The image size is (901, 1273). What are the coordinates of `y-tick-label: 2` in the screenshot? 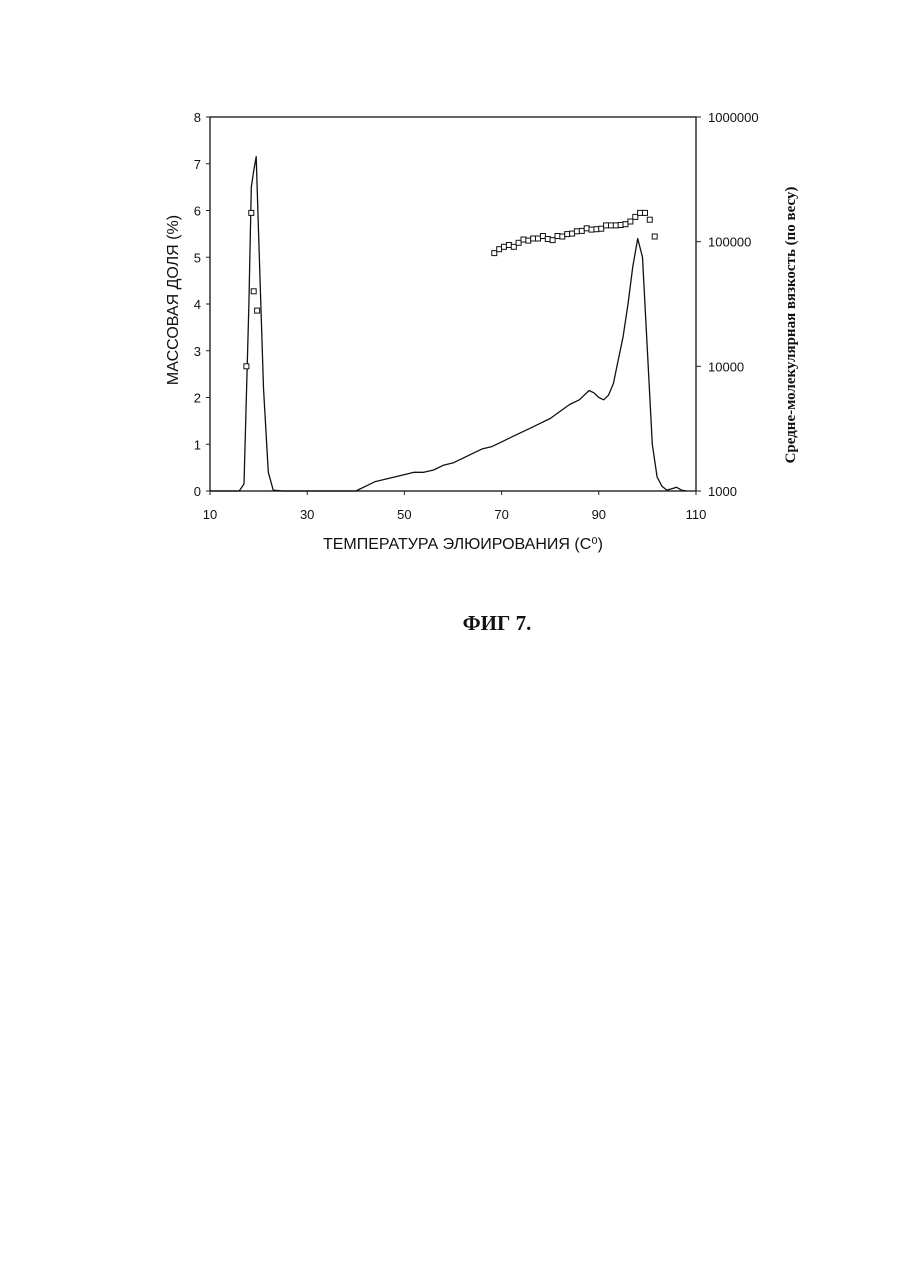 It's located at (197, 398).